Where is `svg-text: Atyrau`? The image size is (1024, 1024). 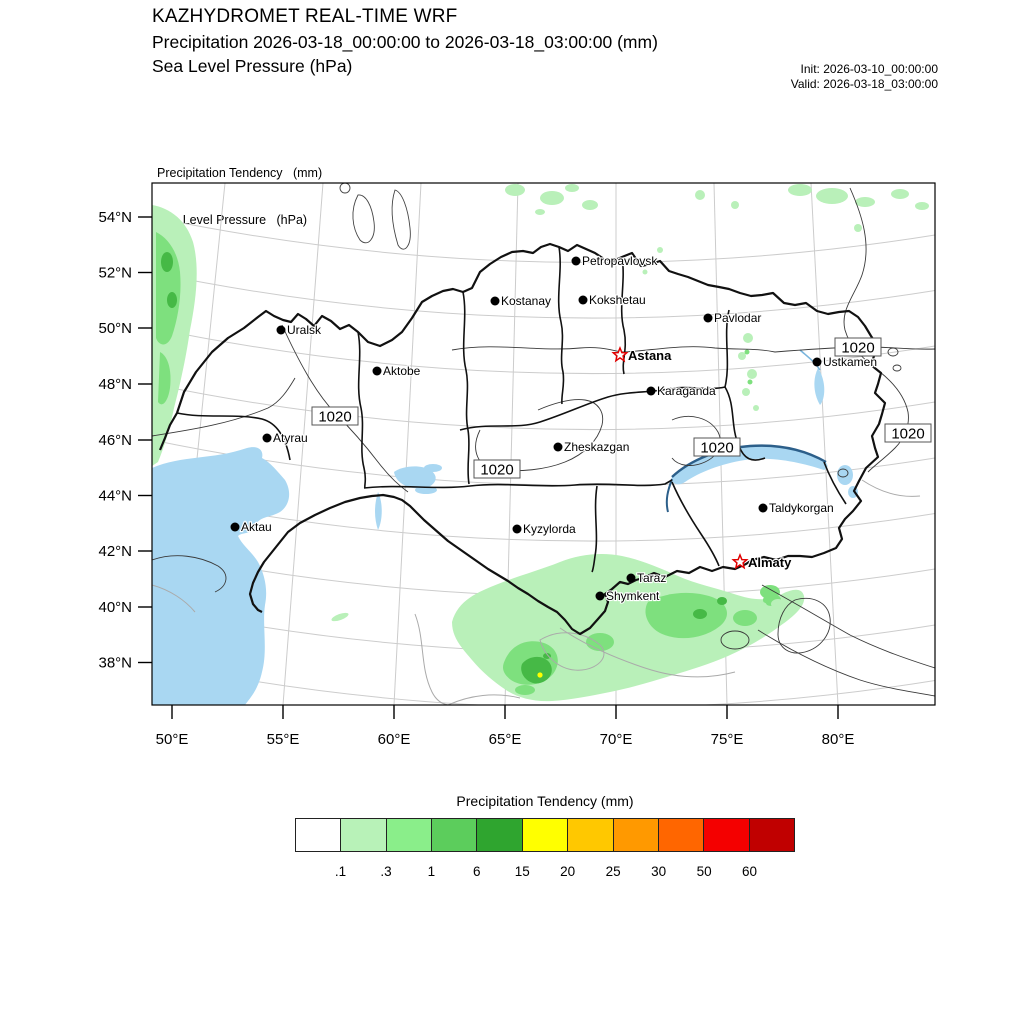
svg-text: Atyrau is located at coordinates (290, 438).